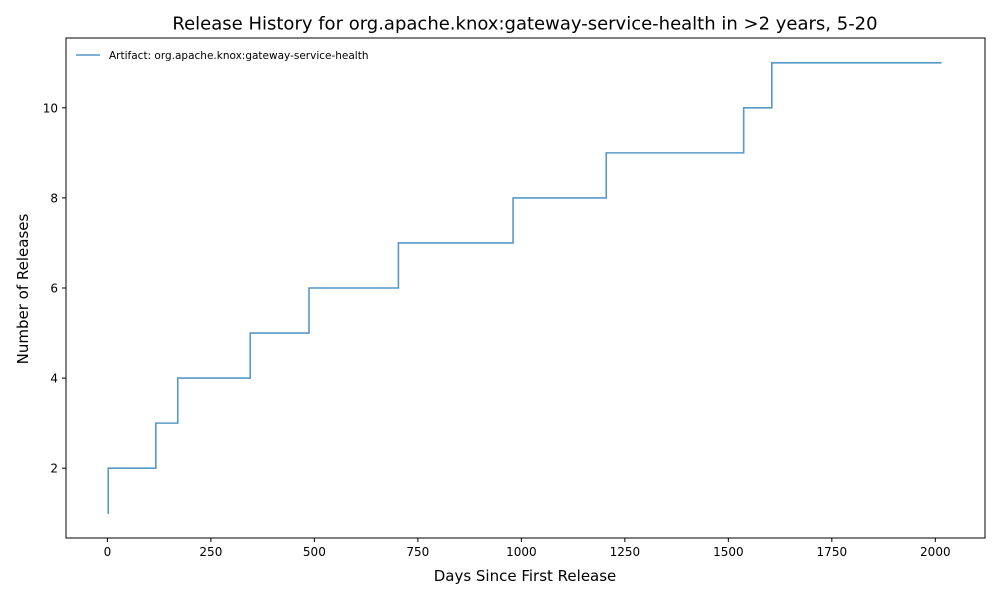 The width and height of the screenshot is (1000, 600). What do you see at coordinates (525, 576) in the screenshot?
I see `x-axis-label: Days Since First Release` at bounding box center [525, 576].